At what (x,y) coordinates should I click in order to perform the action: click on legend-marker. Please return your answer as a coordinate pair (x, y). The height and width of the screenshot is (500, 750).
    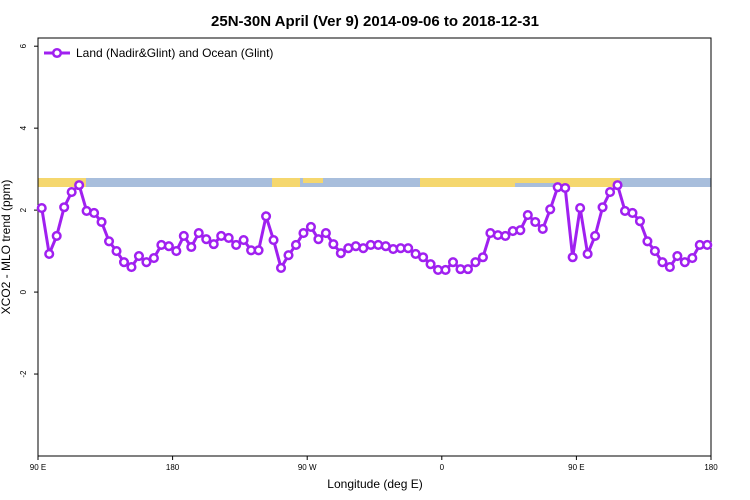
    Looking at the image, I should click on (57, 53).